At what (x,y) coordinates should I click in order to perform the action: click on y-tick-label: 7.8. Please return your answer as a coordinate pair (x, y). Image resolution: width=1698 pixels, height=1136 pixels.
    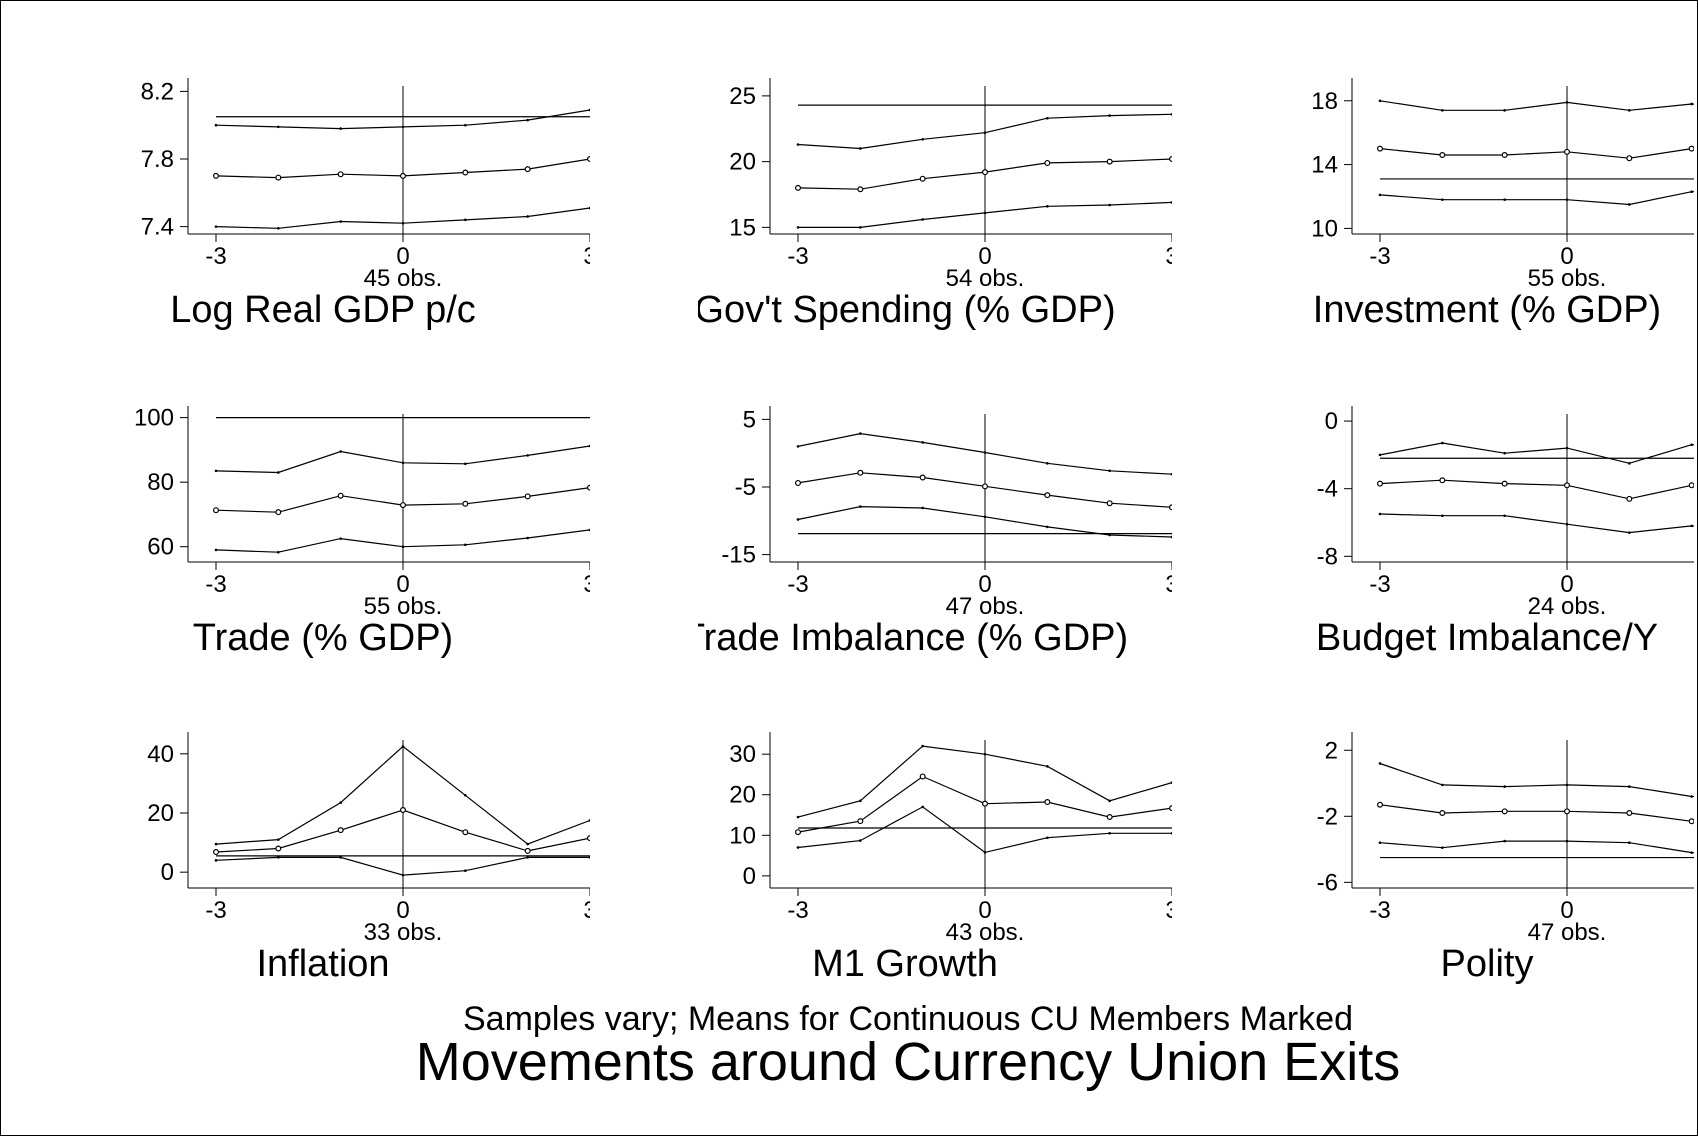
    Looking at the image, I should click on (157, 159).